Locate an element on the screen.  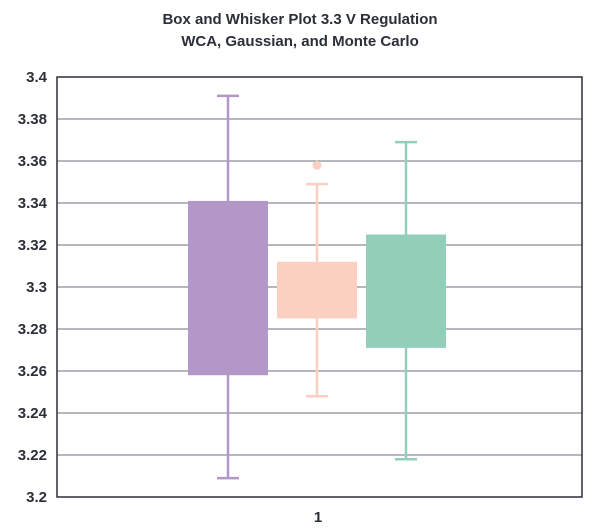
y-tick-label: 3.36 is located at coordinates (32, 161).